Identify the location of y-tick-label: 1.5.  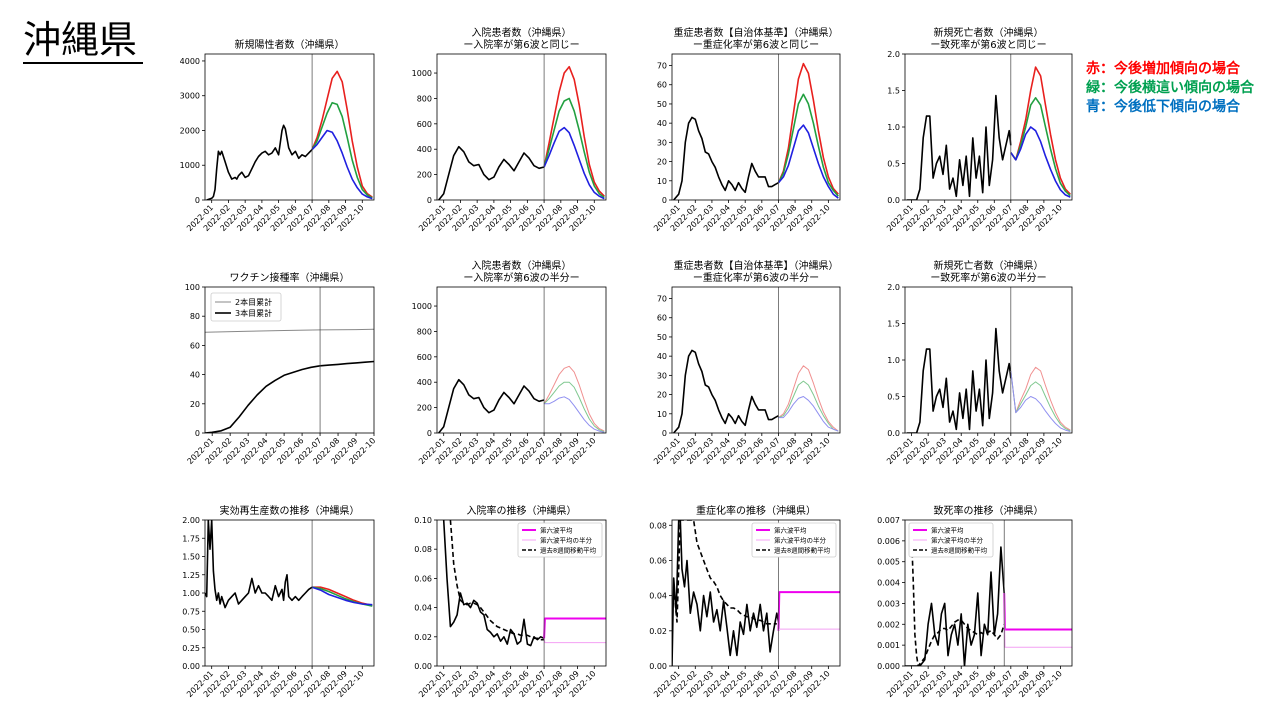
(893, 324).